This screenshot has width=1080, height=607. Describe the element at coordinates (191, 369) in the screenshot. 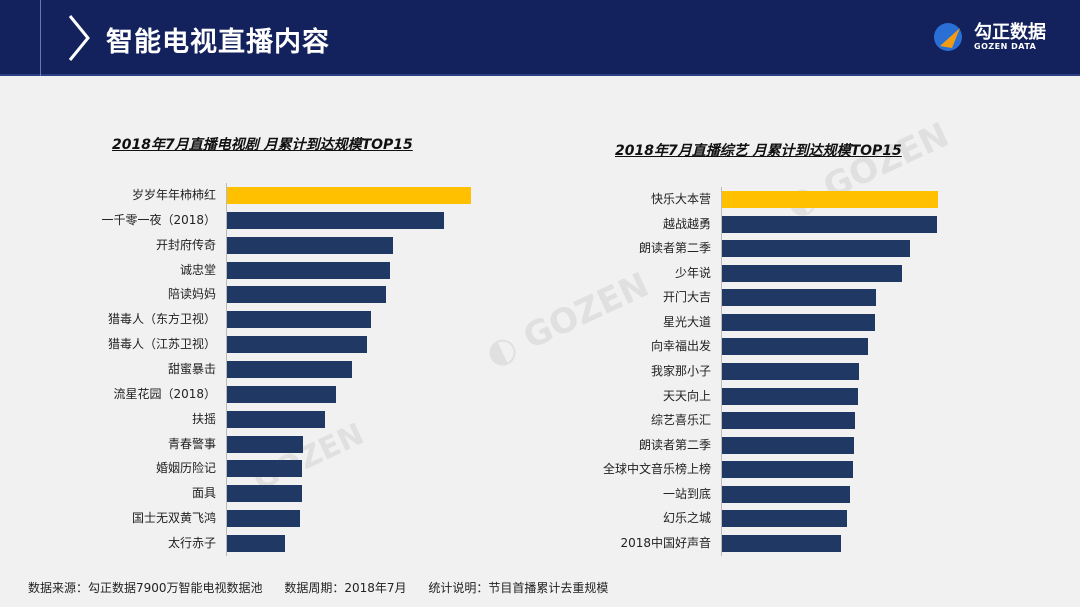

I see `category-label: 甜蜜暴击` at that location.